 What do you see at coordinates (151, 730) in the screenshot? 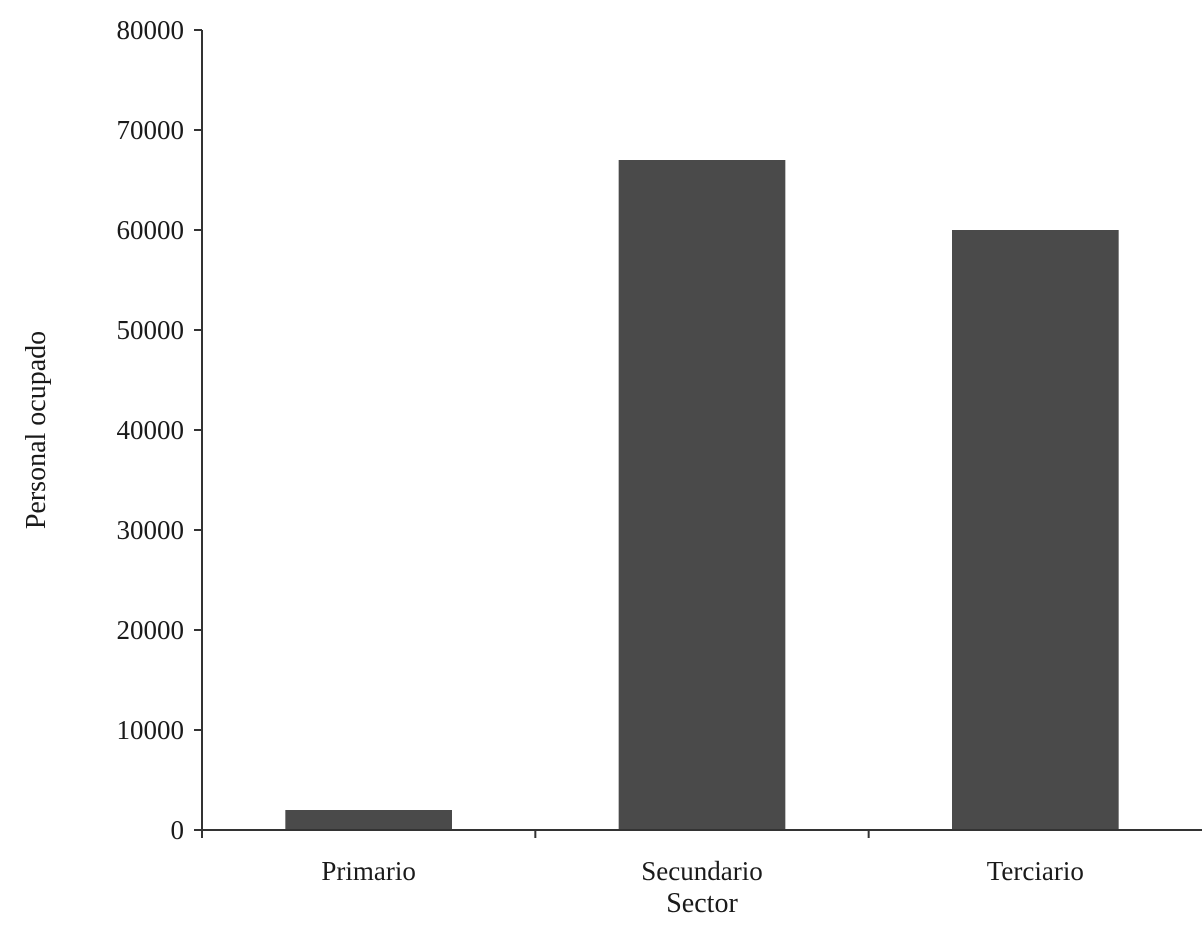
I see `y-tick-label: 10000` at bounding box center [151, 730].